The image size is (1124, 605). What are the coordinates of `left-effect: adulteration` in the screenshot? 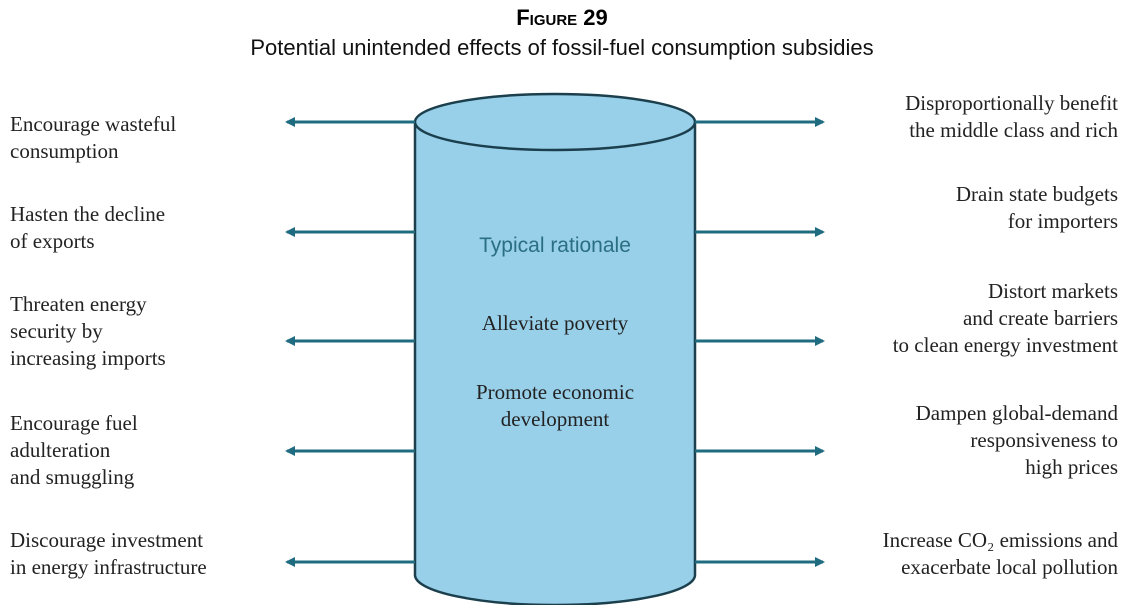 It's located at (60, 450).